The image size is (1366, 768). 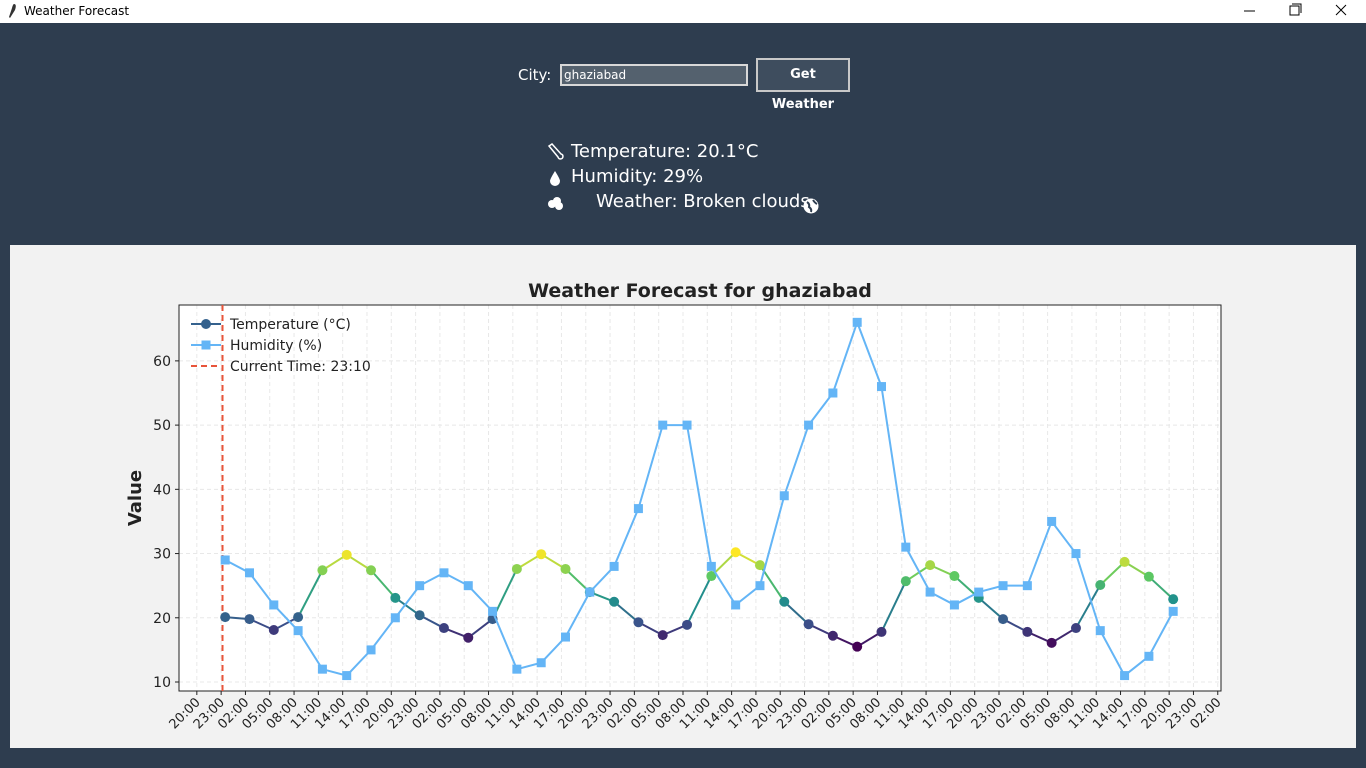 I want to click on temperature-text: Temperature: 20.1°C, so click(x=665, y=151).